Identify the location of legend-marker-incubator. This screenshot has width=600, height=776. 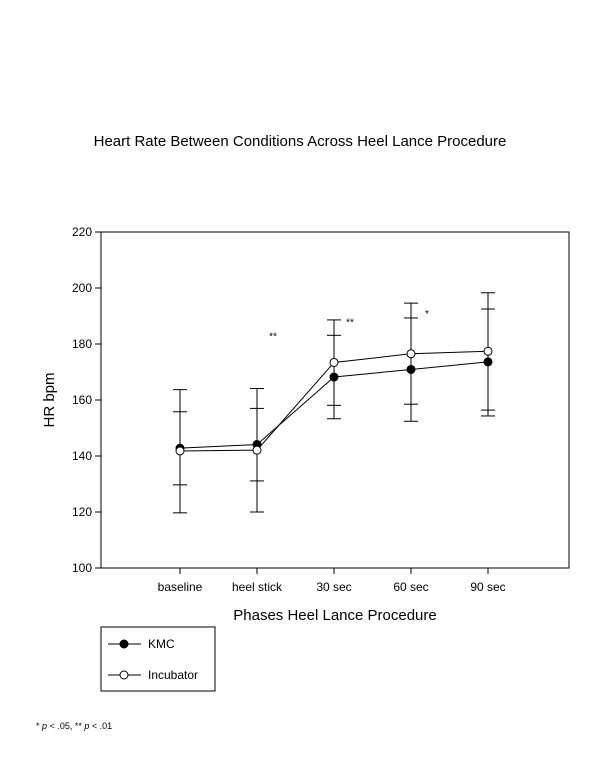
(124, 675).